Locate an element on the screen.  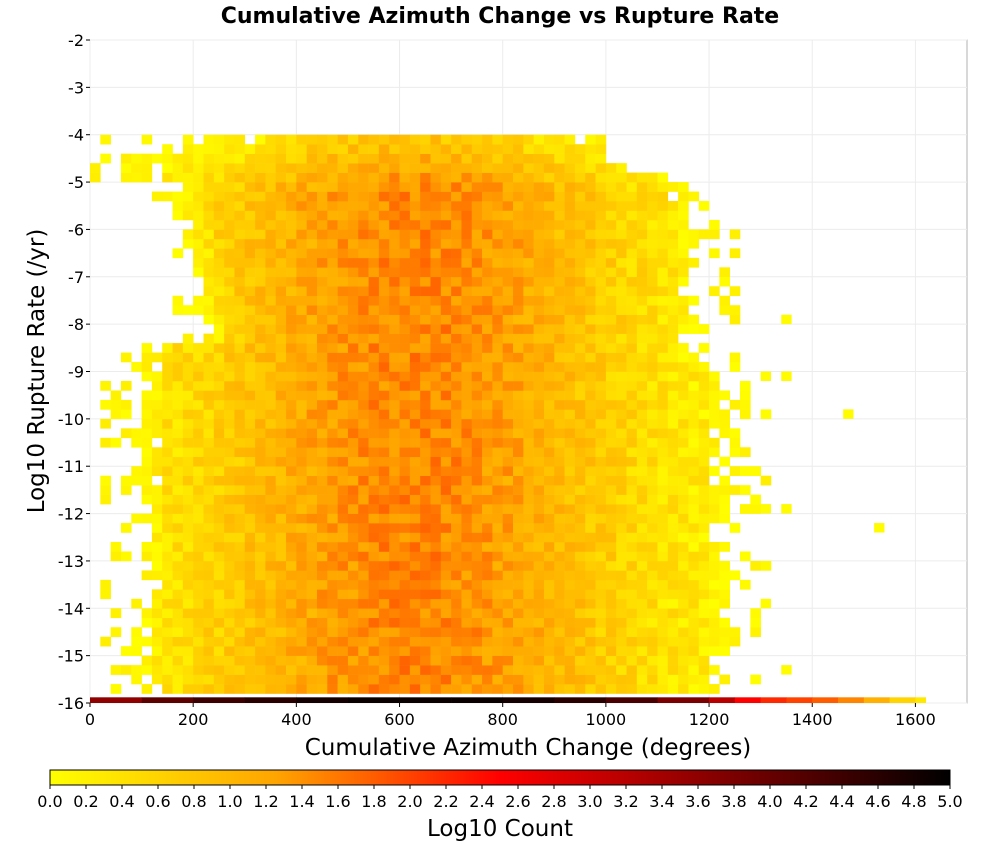
y-tick-label: -2 is located at coordinates (76, 40).